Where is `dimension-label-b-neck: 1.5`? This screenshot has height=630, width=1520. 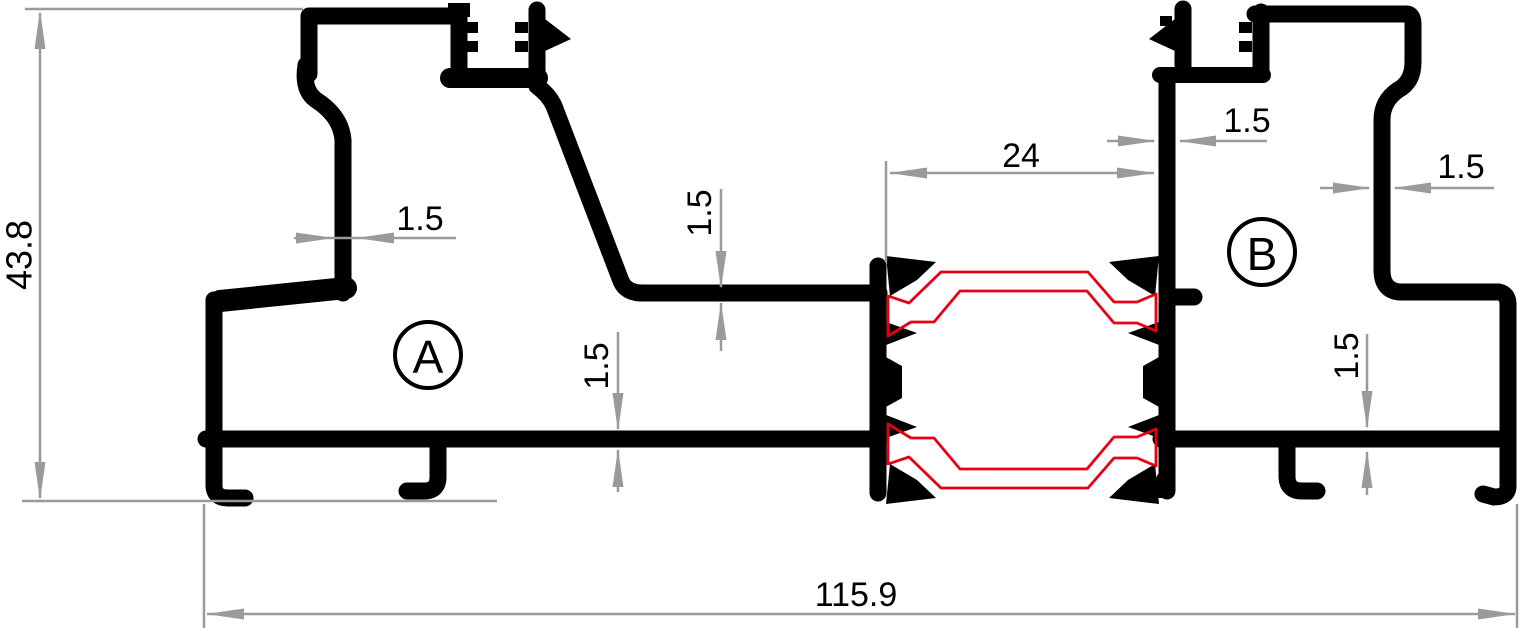 dimension-label-b-neck: 1.5 is located at coordinates (1460, 167).